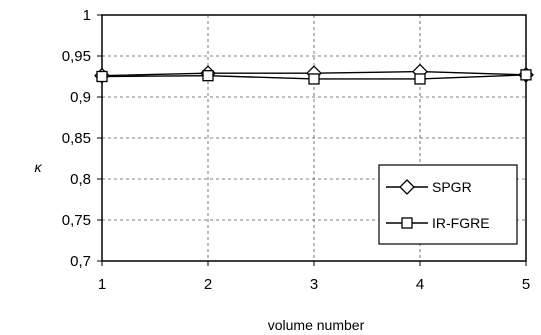 The height and width of the screenshot is (335, 541). What do you see at coordinates (526, 284) in the screenshot?
I see `x-tick-label: 5` at bounding box center [526, 284].